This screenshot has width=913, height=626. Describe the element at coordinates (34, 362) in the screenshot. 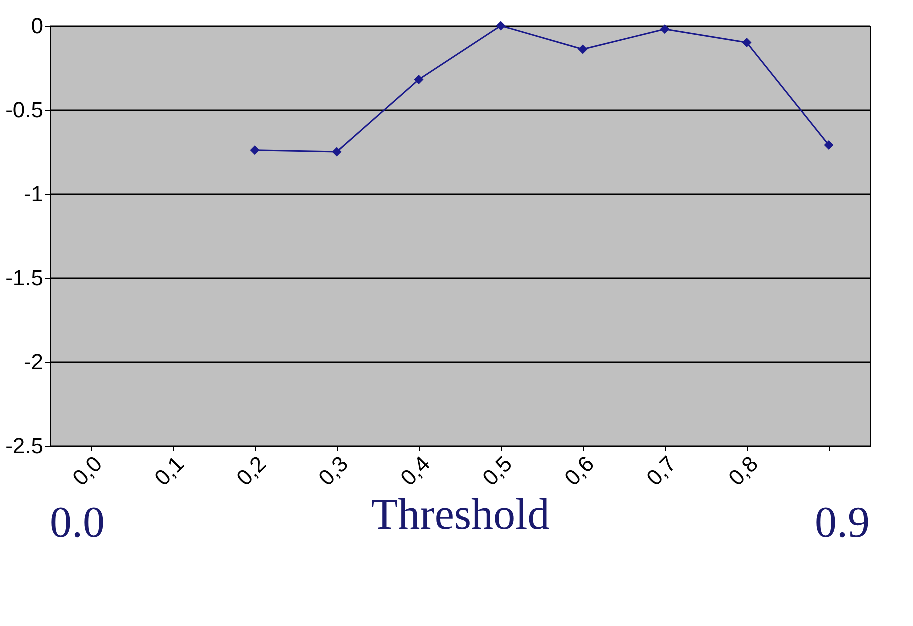

I see `y-tick-label: -2` at that location.